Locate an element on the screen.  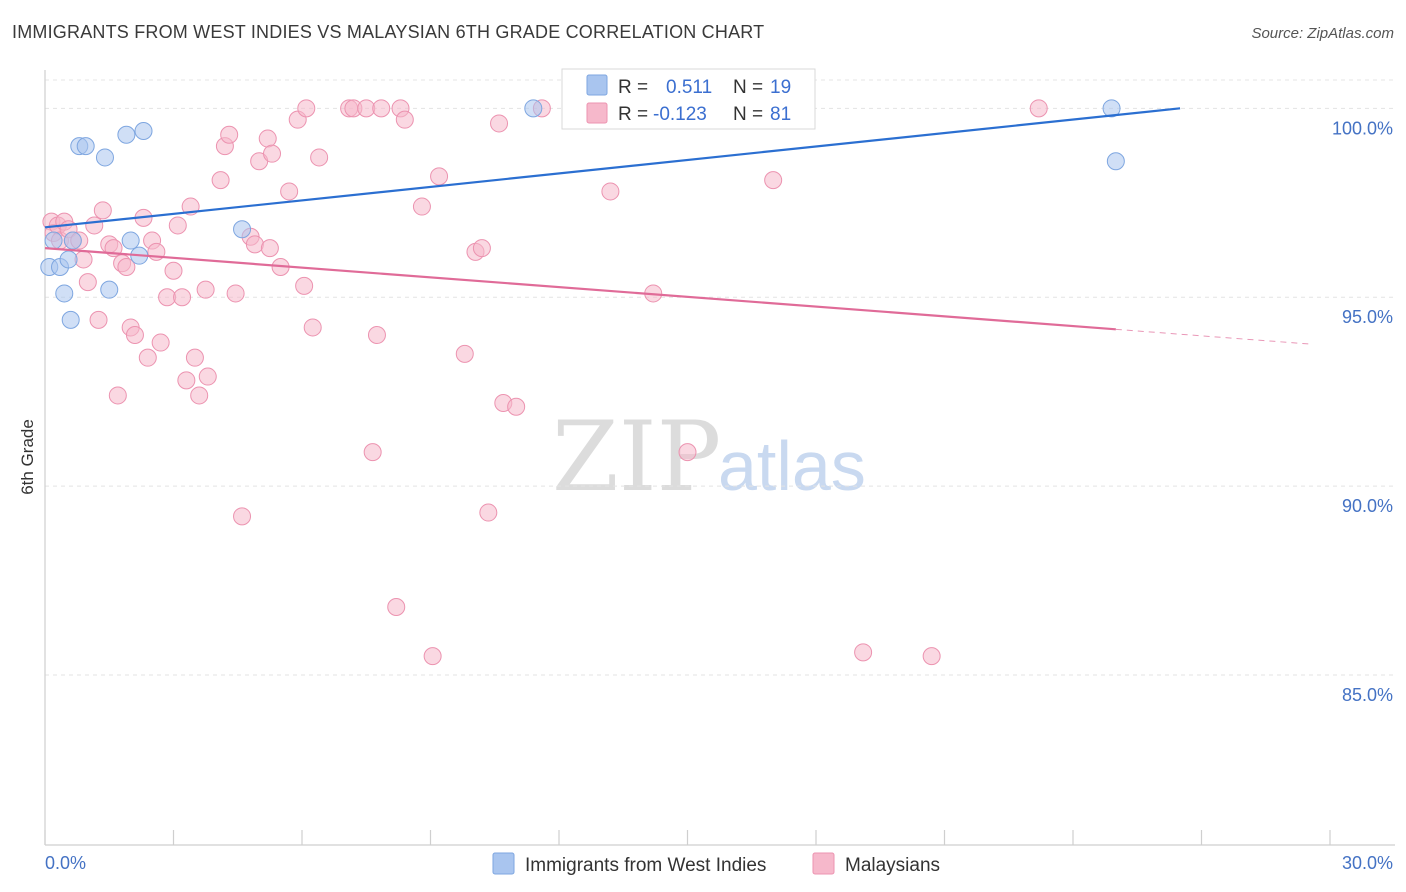
legend-n-value-2: 81 is located at coordinates (780, 114).